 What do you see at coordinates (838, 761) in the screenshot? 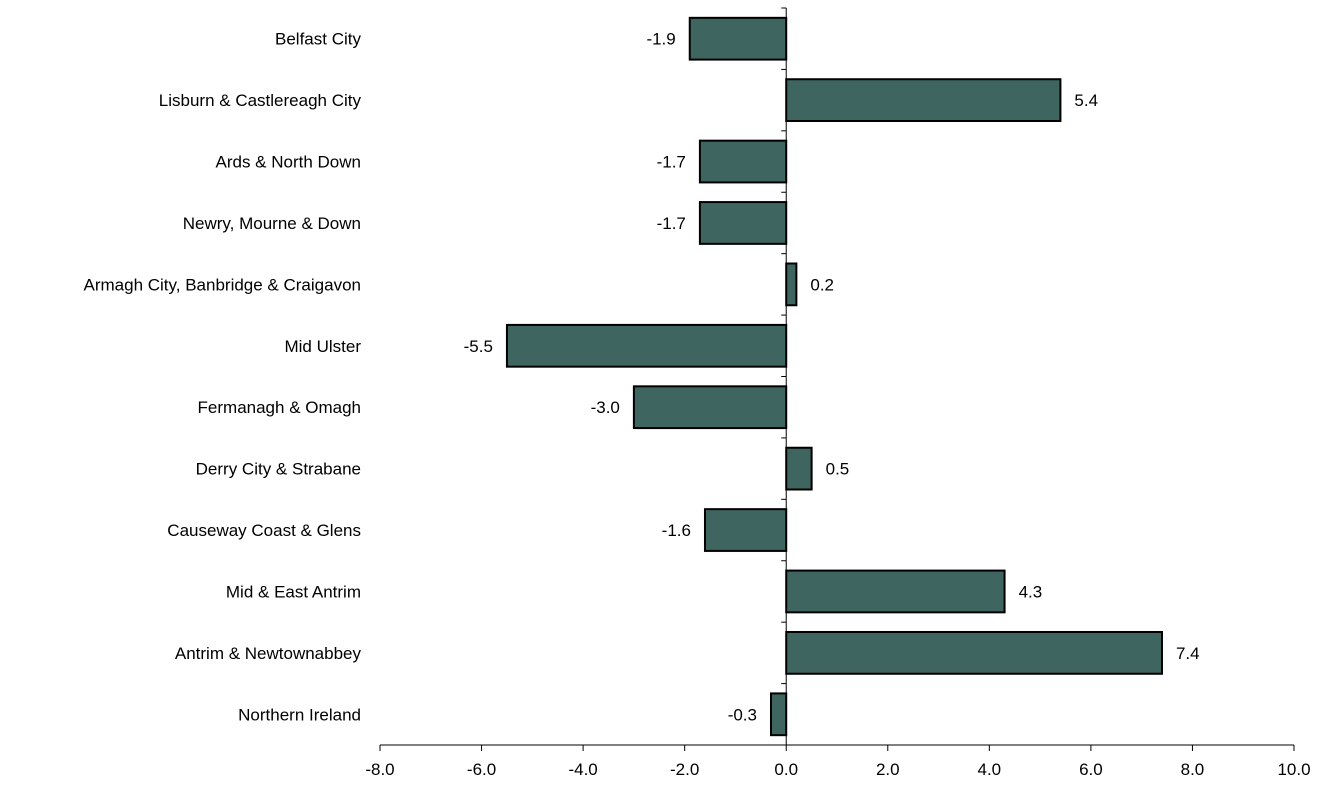
I see `x-axis: -8.0 -6.0 -4.0 -2.0 0.0 2.0 4.0 6.0 8.0 10.0` at bounding box center [838, 761].